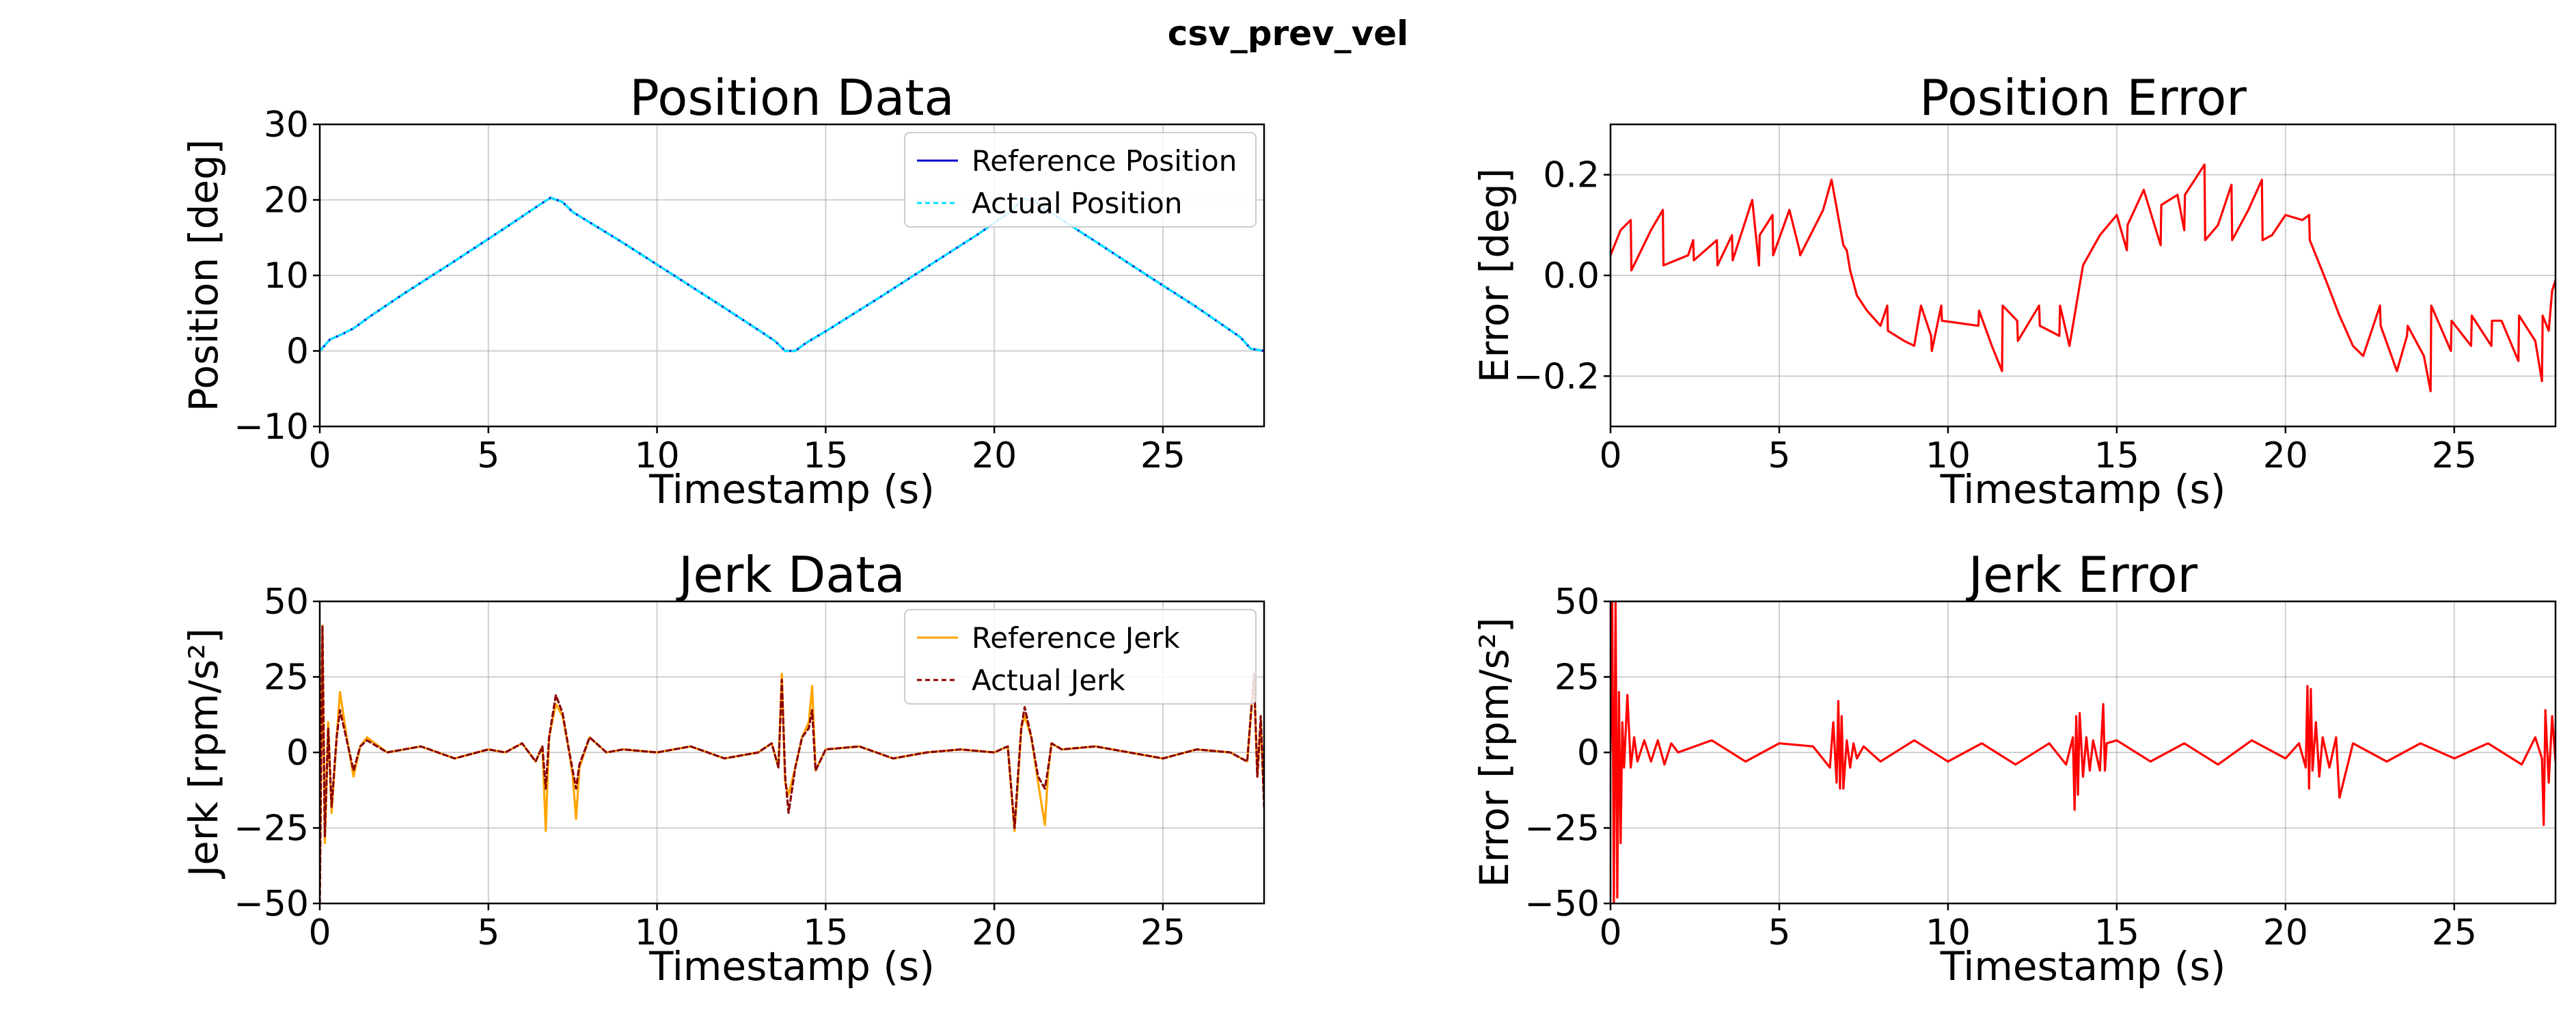 The width and height of the screenshot is (2576, 1021). Describe the element at coordinates (204, 753) in the screenshot. I see `y-axis-label: Jerk [rpm/s²]` at that location.